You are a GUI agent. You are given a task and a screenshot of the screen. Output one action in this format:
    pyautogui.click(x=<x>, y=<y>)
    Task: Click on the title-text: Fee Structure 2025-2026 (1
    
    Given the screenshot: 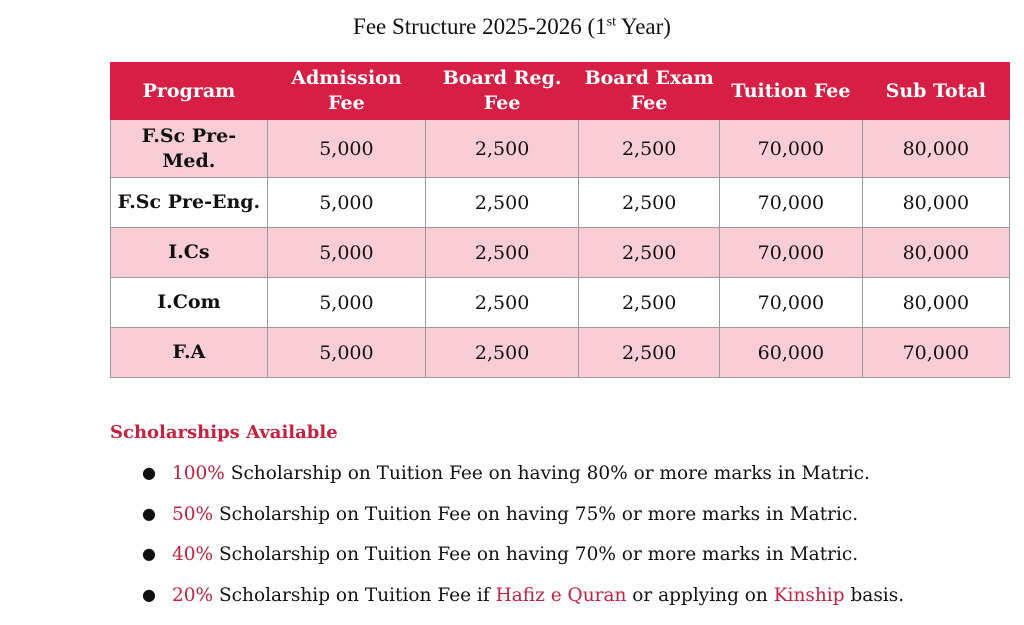 What is the action you would take?
    pyautogui.click(x=480, y=26)
    